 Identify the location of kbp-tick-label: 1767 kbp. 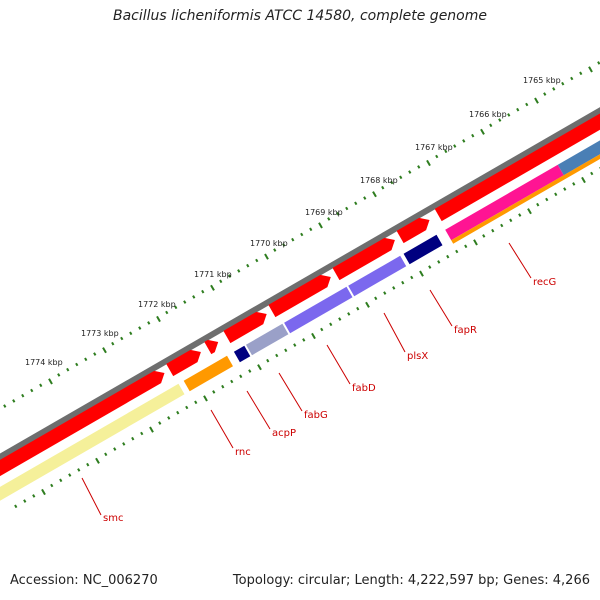
(434, 147).